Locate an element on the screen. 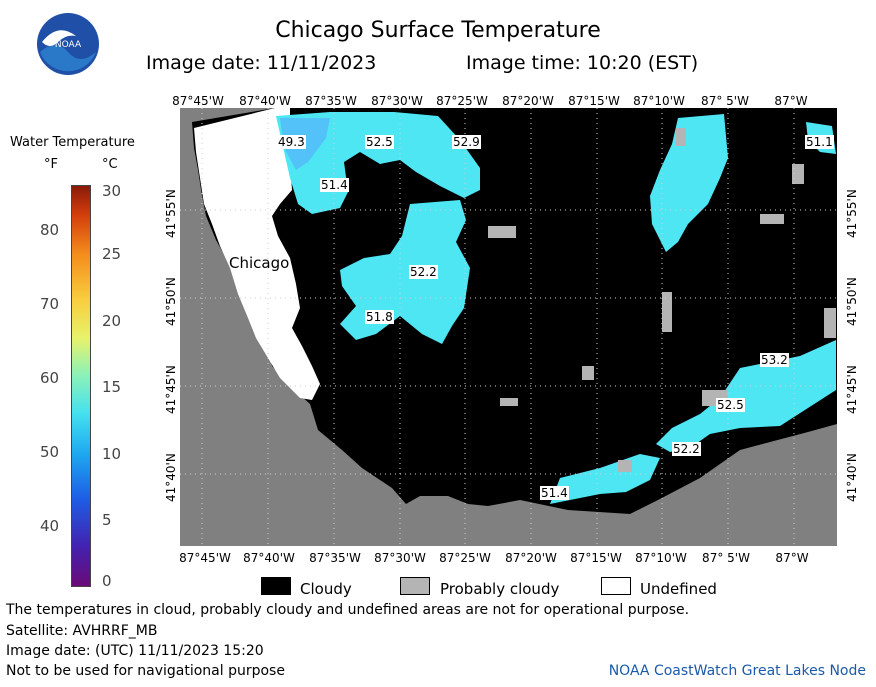 The image size is (876, 687). footer-navigation: Not to be used for navigational purpose is located at coordinates (145, 671).